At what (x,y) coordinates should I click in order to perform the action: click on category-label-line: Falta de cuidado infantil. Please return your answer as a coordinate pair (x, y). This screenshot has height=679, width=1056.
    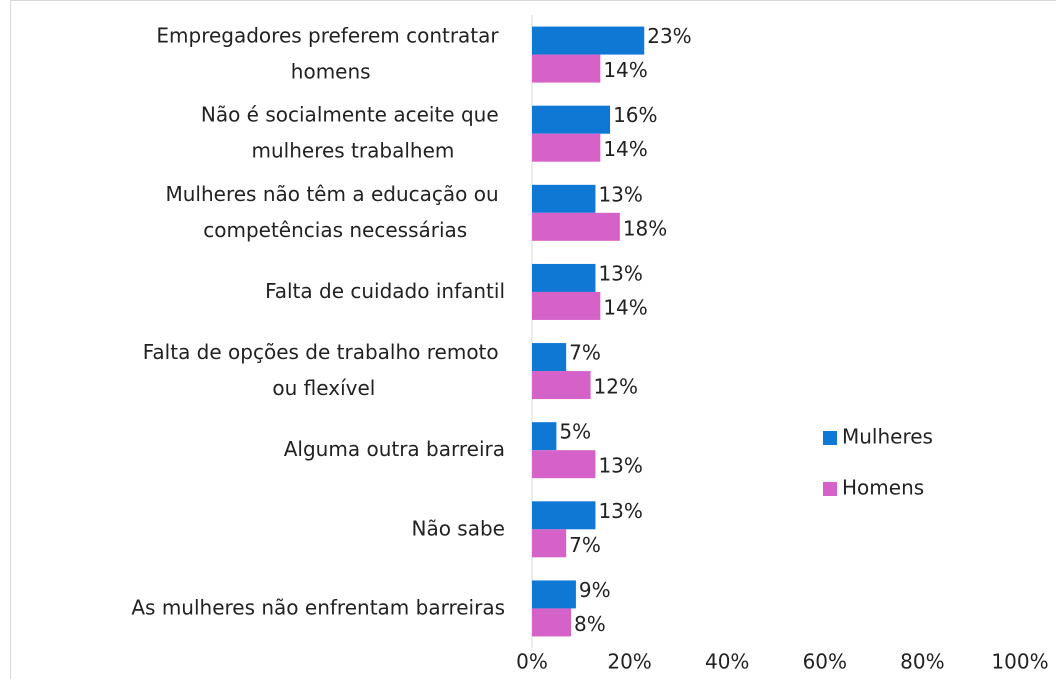
    Looking at the image, I should click on (385, 290).